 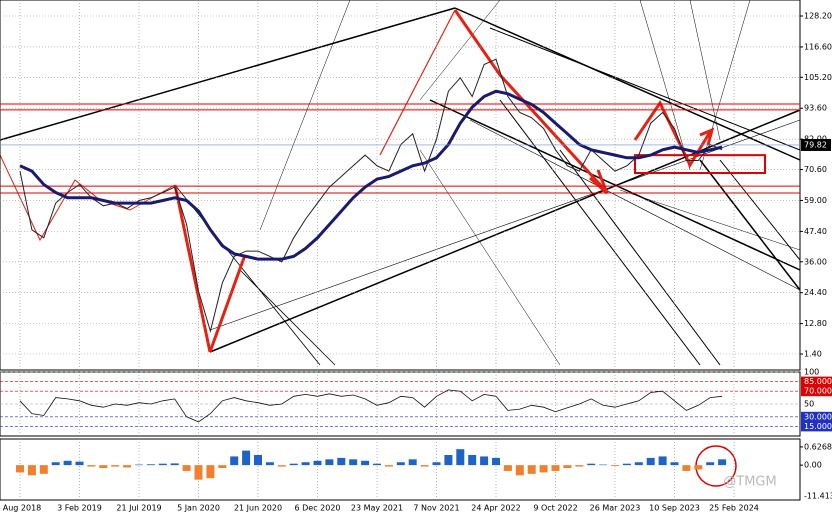 I want to click on y-tick-label: 116.60, so click(x=818, y=46).